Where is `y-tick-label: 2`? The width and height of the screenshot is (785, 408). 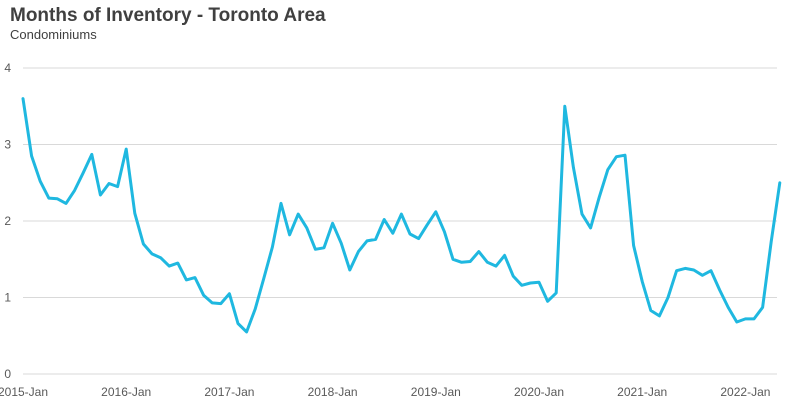 y-tick-label: 2 is located at coordinates (7, 221).